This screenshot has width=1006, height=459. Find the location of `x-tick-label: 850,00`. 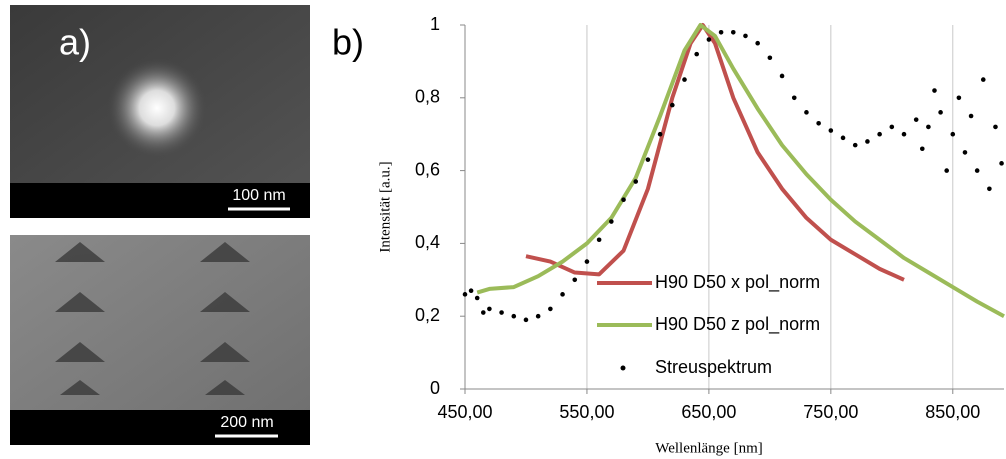

x-tick-label: 850,00 is located at coordinates (952, 412).